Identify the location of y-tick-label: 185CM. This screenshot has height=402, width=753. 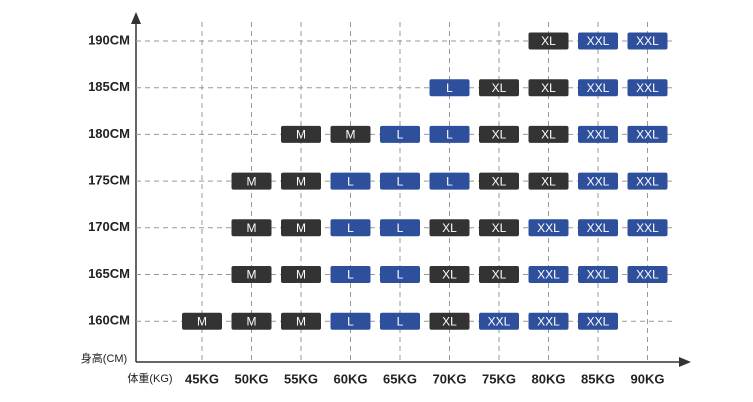
(109, 86).